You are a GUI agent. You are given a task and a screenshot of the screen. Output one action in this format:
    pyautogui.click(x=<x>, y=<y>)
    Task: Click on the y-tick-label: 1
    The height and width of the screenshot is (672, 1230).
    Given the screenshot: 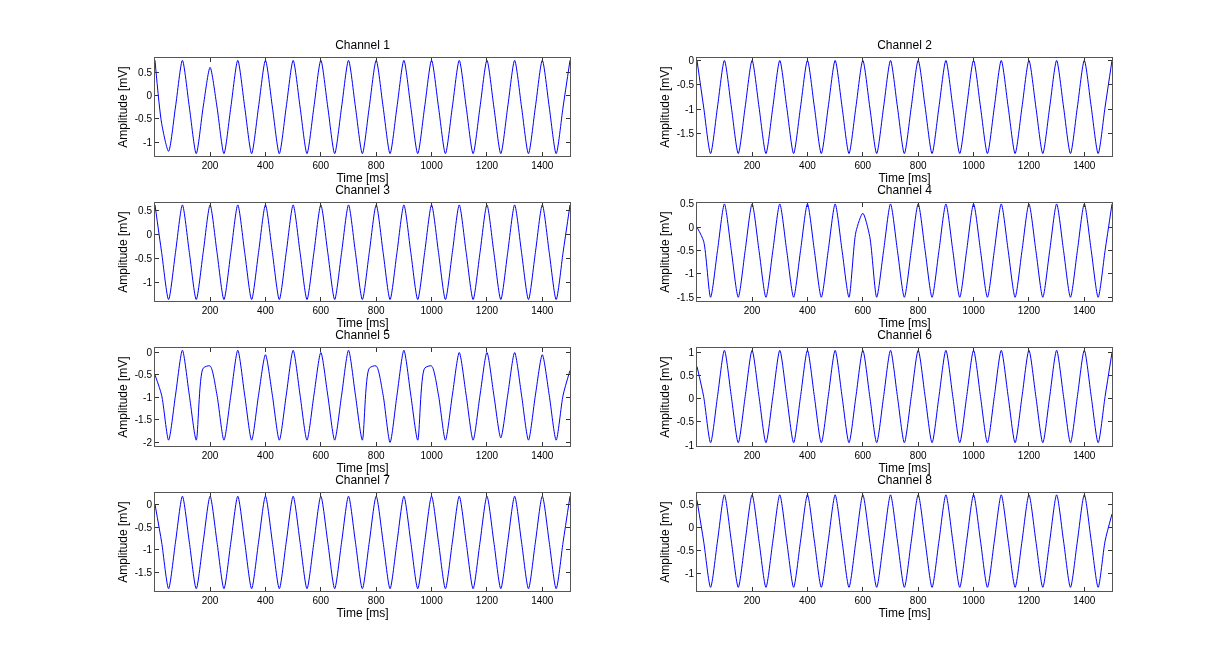 What is the action you would take?
    pyautogui.click(x=691, y=353)
    